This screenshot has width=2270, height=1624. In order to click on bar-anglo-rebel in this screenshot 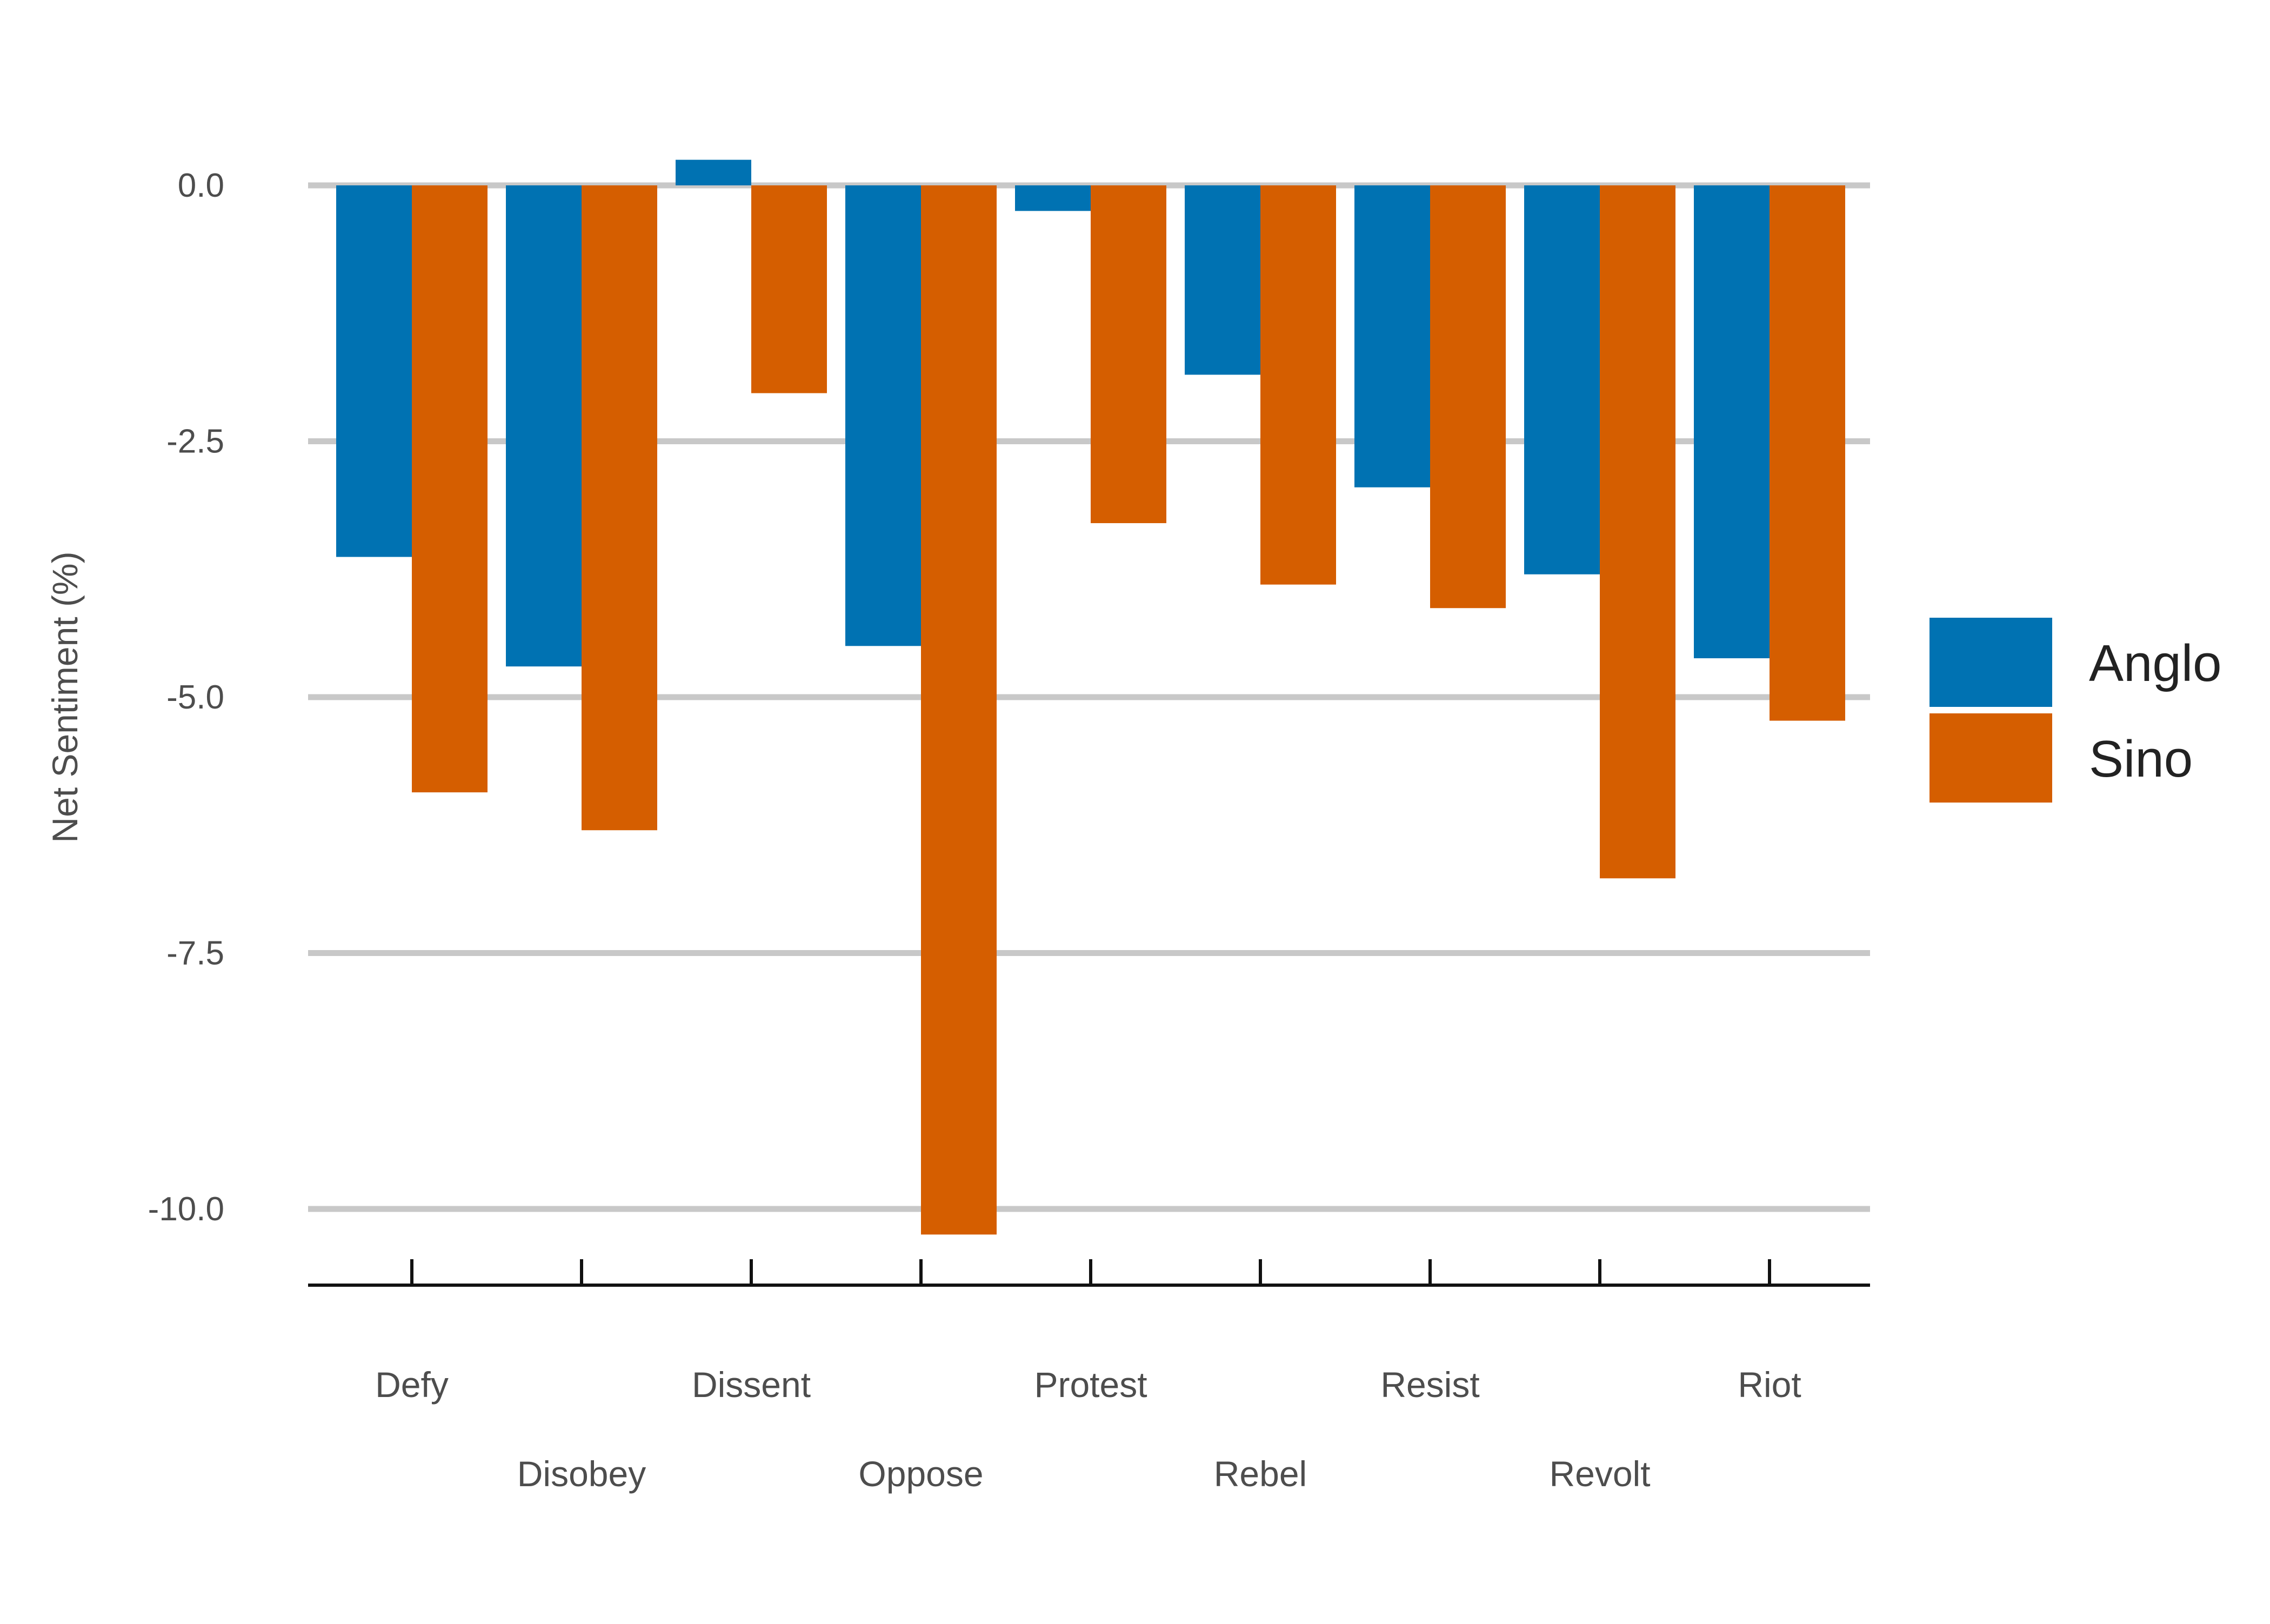, I will do `click(1222, 280)`.